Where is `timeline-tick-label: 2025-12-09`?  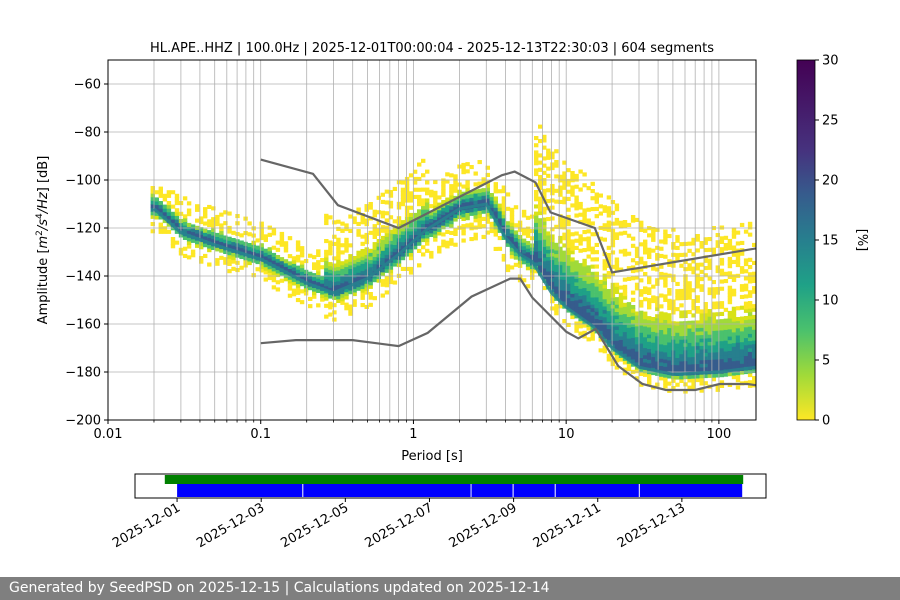 timeline-tick-label: 2025-12-09 is located at coordinates (483, 525).